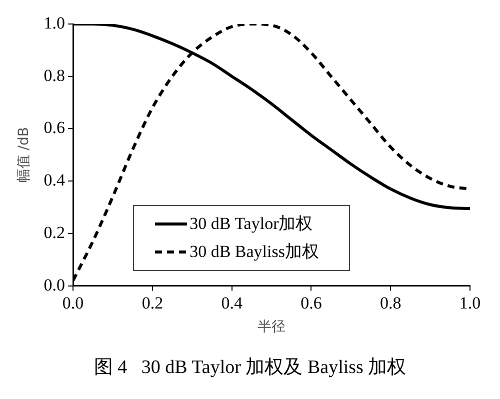 The image size is (500, 399). I want to click on x-tick-label: 0.4, so click(232, 302).